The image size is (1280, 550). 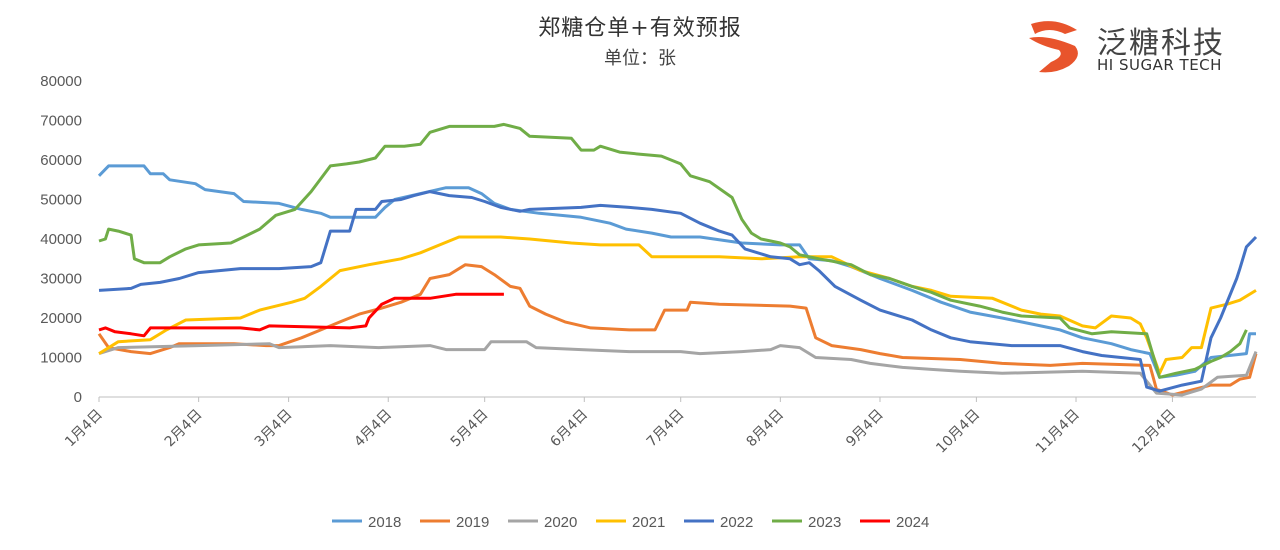 What do you see at coordinates (301, 315) in the screenshot?
I see `series-line-2024` at bounding box center [301, 315].